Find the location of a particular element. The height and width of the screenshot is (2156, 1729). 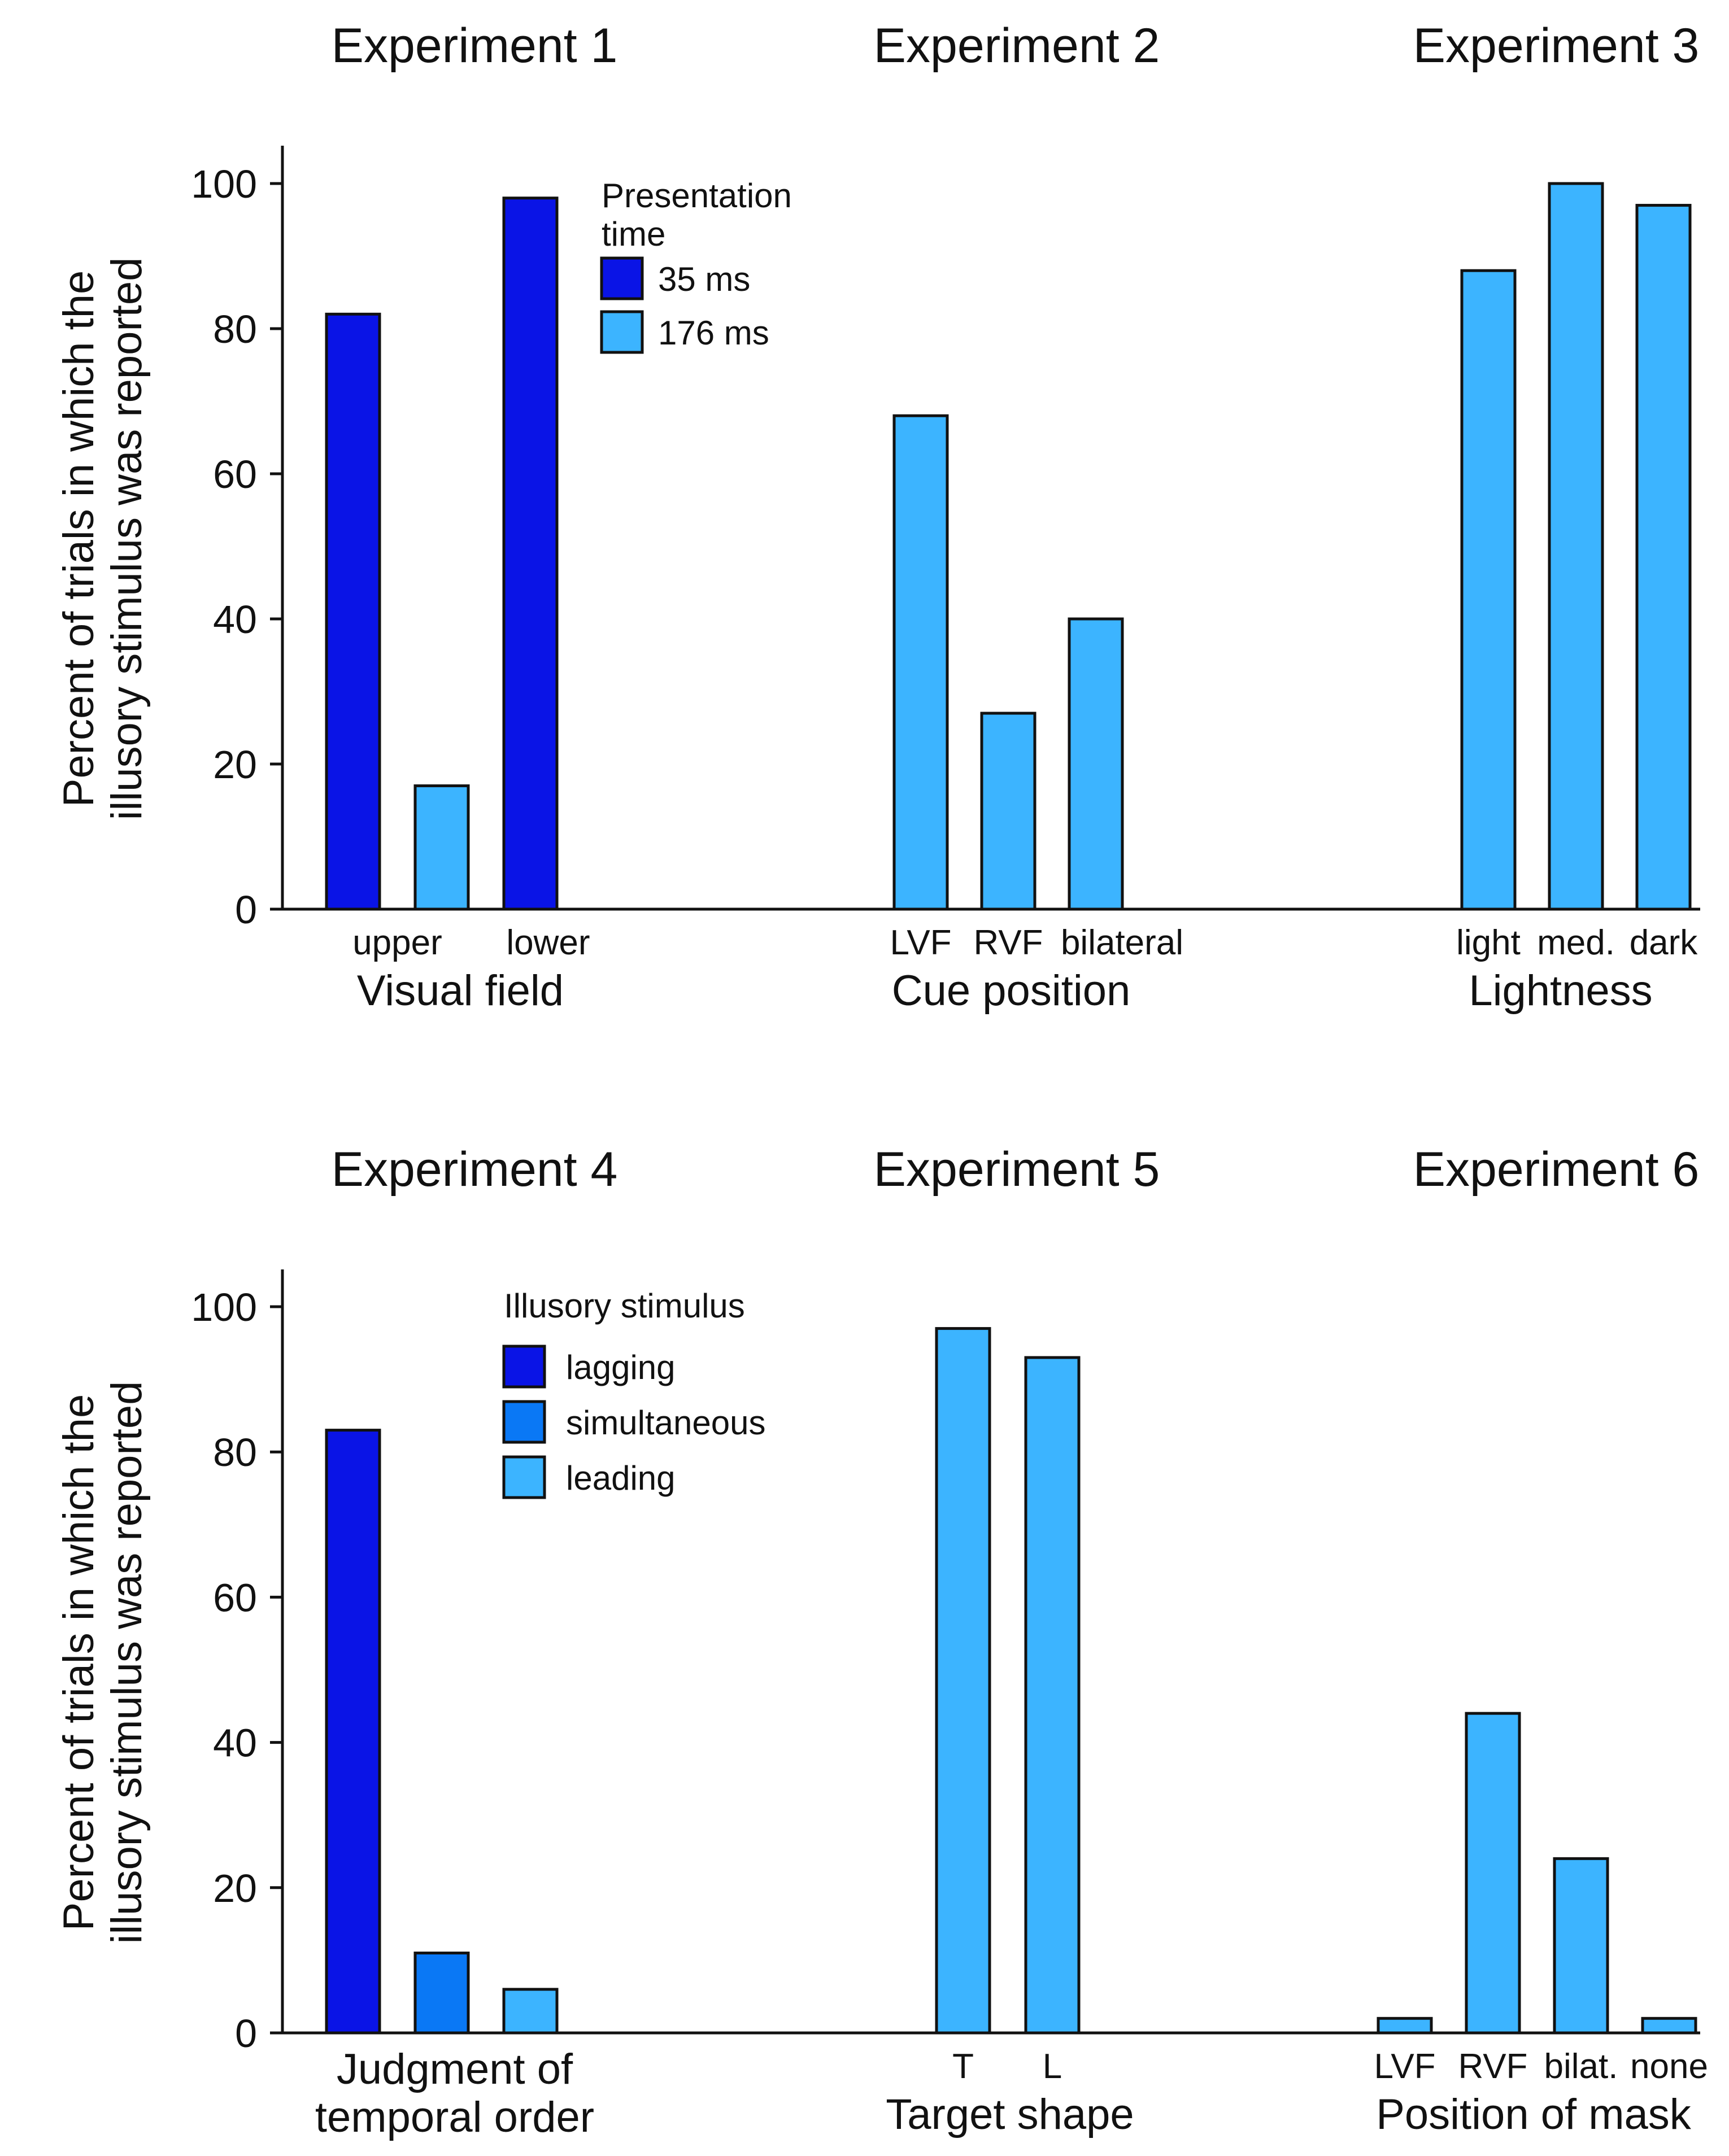

category-label: light is located at coordinates (1488, 942).